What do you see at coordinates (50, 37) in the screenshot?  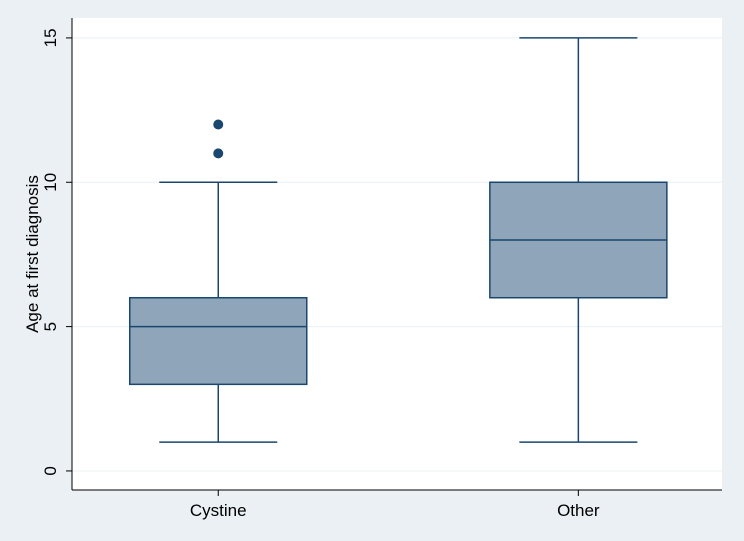 I see `y-tick-label: 15` at bounding box center [50, 37].